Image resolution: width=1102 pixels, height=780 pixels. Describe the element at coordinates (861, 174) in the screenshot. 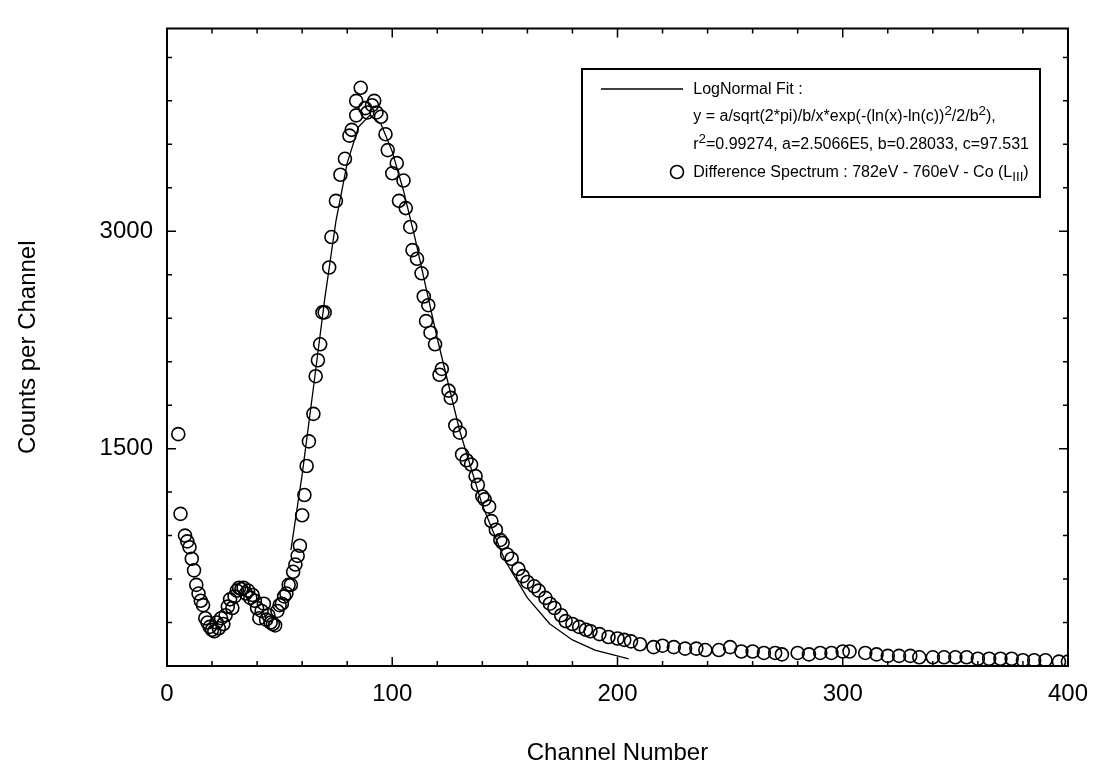

I see `legend-label: Difference Spectrum : 782eV - 760eV - Co (L$_{III}$)` at that location.